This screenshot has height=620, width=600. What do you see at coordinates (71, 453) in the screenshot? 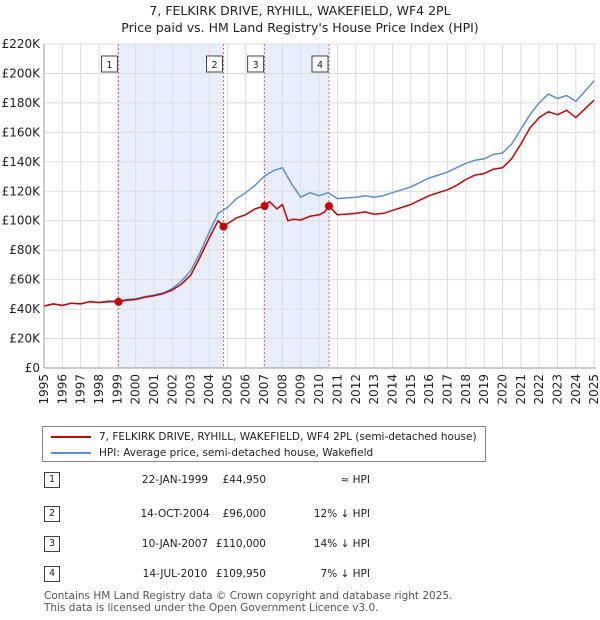
I see `legend-swatch-hpi` at bounding box center [71, 453].